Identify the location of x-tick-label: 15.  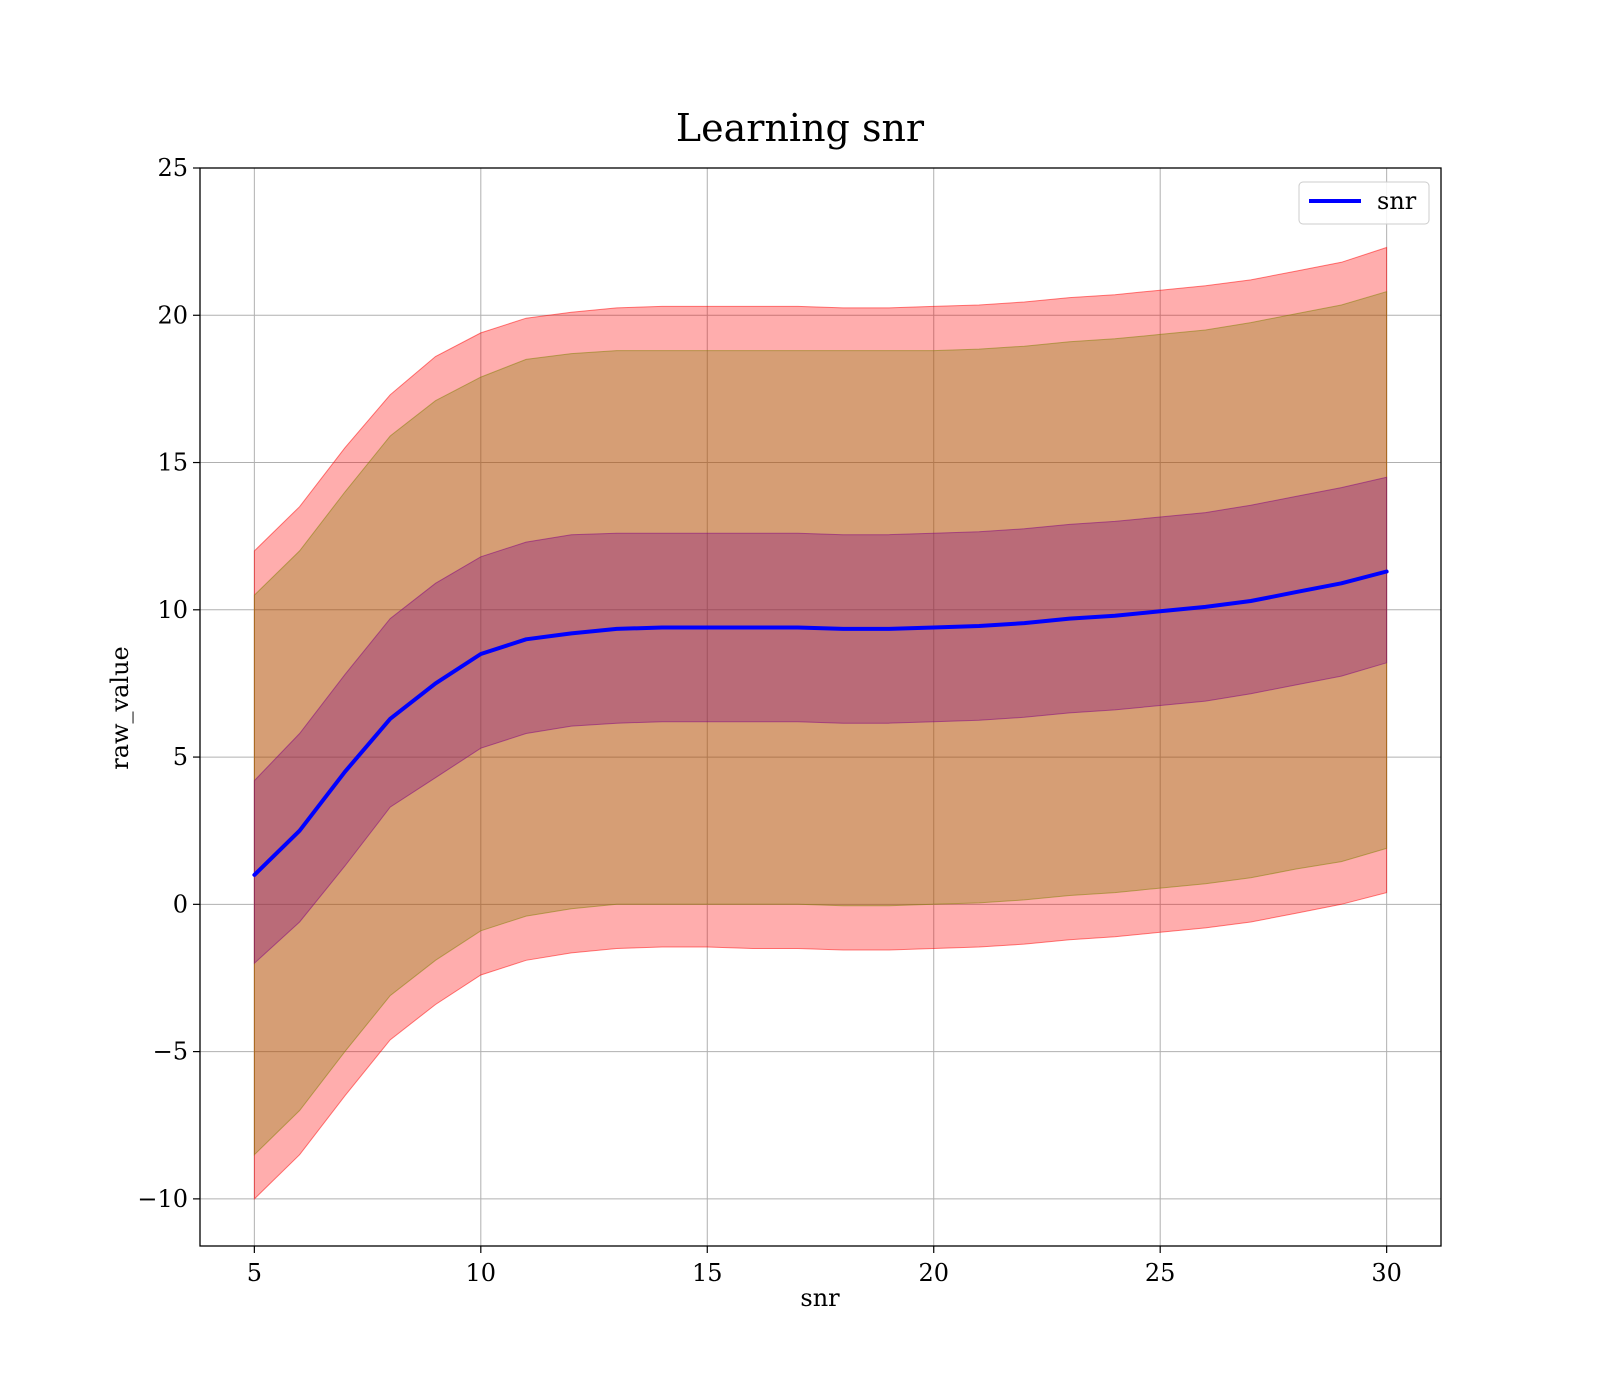
(707, 1273).